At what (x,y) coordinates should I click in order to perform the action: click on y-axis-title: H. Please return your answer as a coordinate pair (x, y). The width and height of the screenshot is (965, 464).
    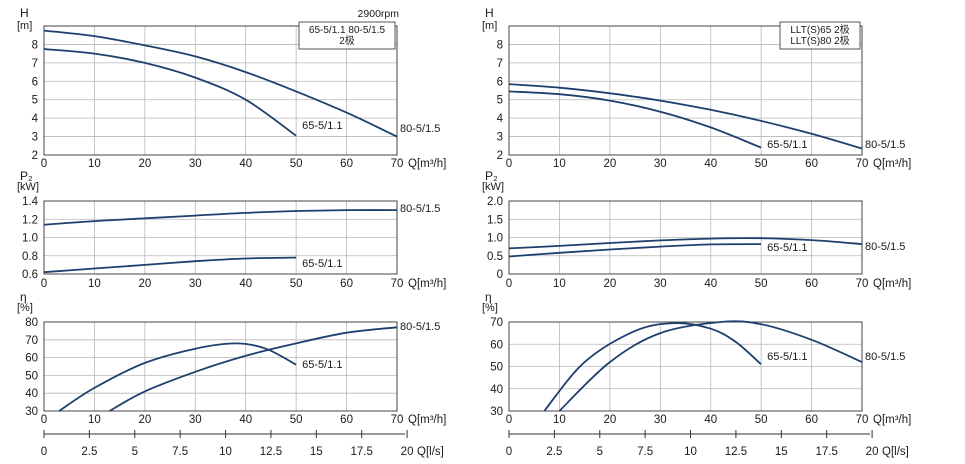
    Looking at the image, I should click on (489, 13).